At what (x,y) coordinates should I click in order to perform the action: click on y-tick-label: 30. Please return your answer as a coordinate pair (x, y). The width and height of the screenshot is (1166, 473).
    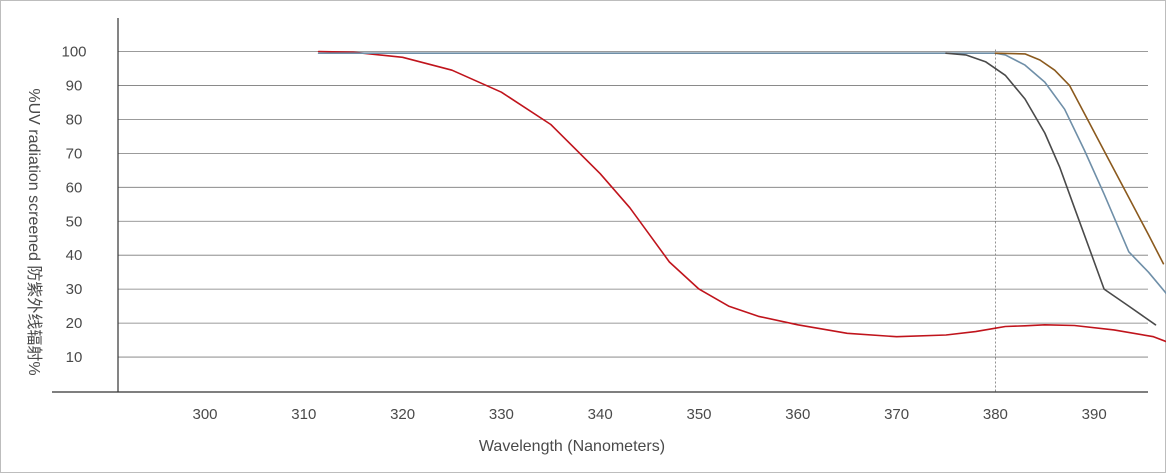
    Looking at the image, I should click on (74, 289).